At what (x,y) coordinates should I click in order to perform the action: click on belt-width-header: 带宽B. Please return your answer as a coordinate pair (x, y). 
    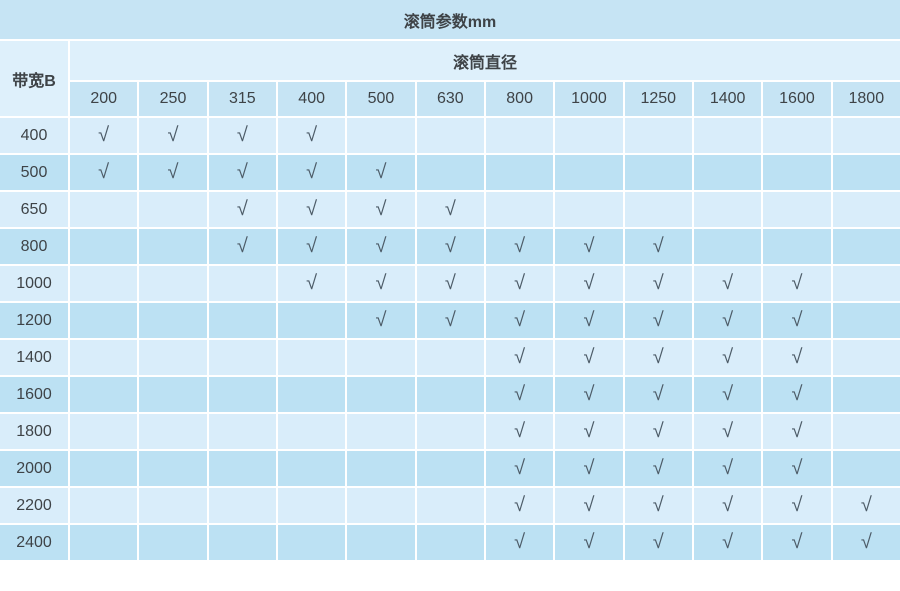
    Looking at the image, I should click on (35, 78).